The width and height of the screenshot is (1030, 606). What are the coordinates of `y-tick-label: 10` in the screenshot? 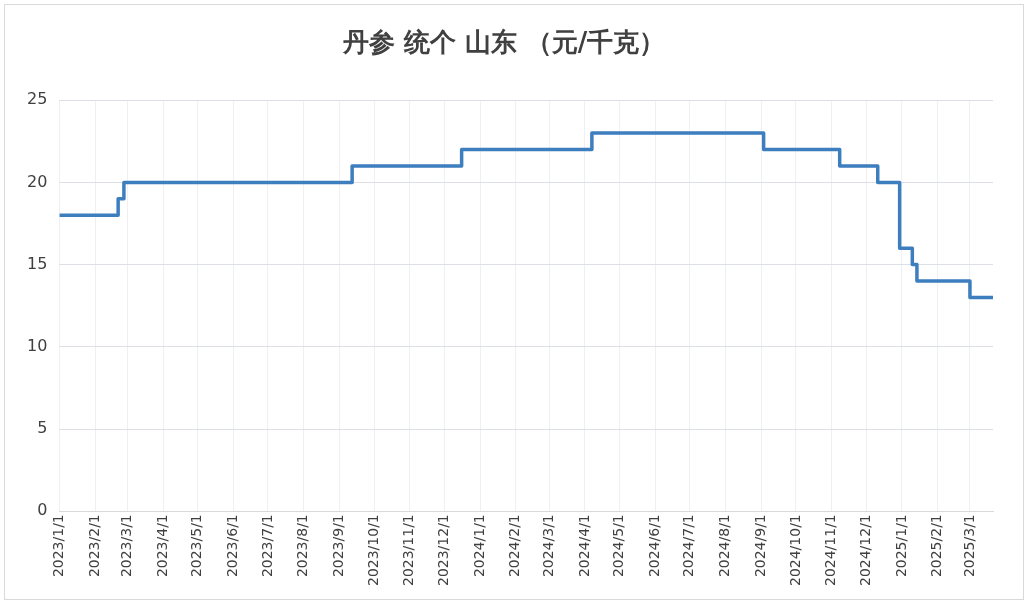 It's located at (37, 345).